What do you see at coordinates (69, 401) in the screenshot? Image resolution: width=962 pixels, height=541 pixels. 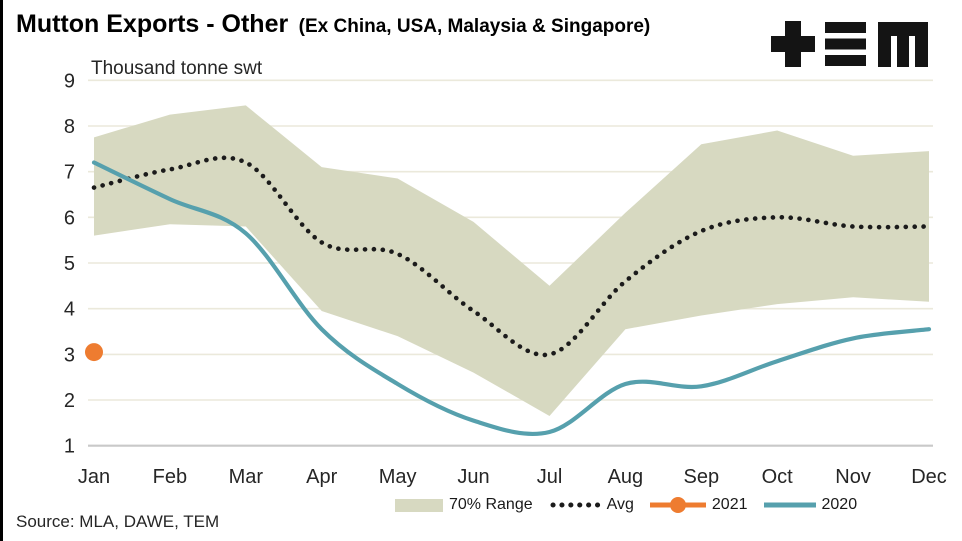 I see `y-tick-label: 2` at bounding box center [69, 401].